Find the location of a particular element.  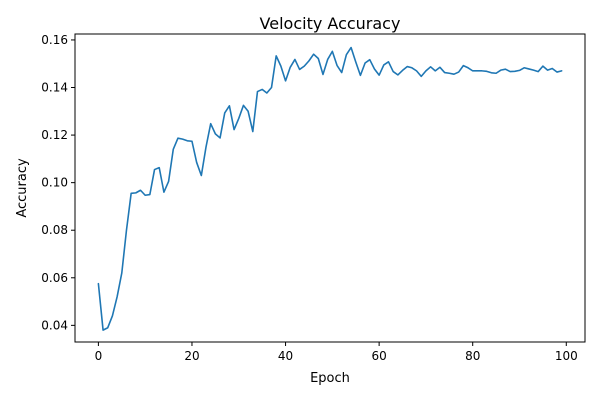

x-axis-ticks: 0 20 40 60 80 100 is located at coordinates (336, 352).